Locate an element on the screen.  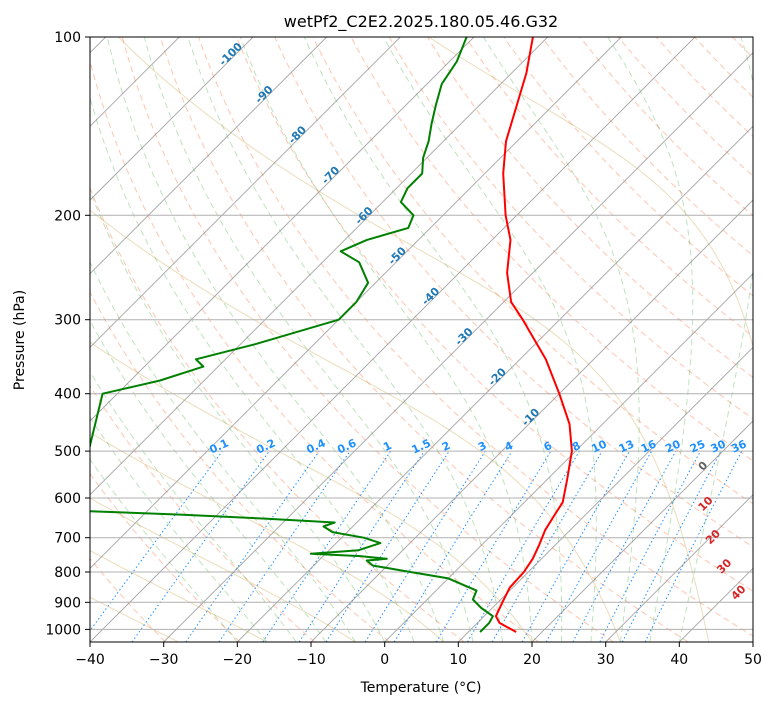
y-tick-label: 400 is located at coordinates (67, 395).